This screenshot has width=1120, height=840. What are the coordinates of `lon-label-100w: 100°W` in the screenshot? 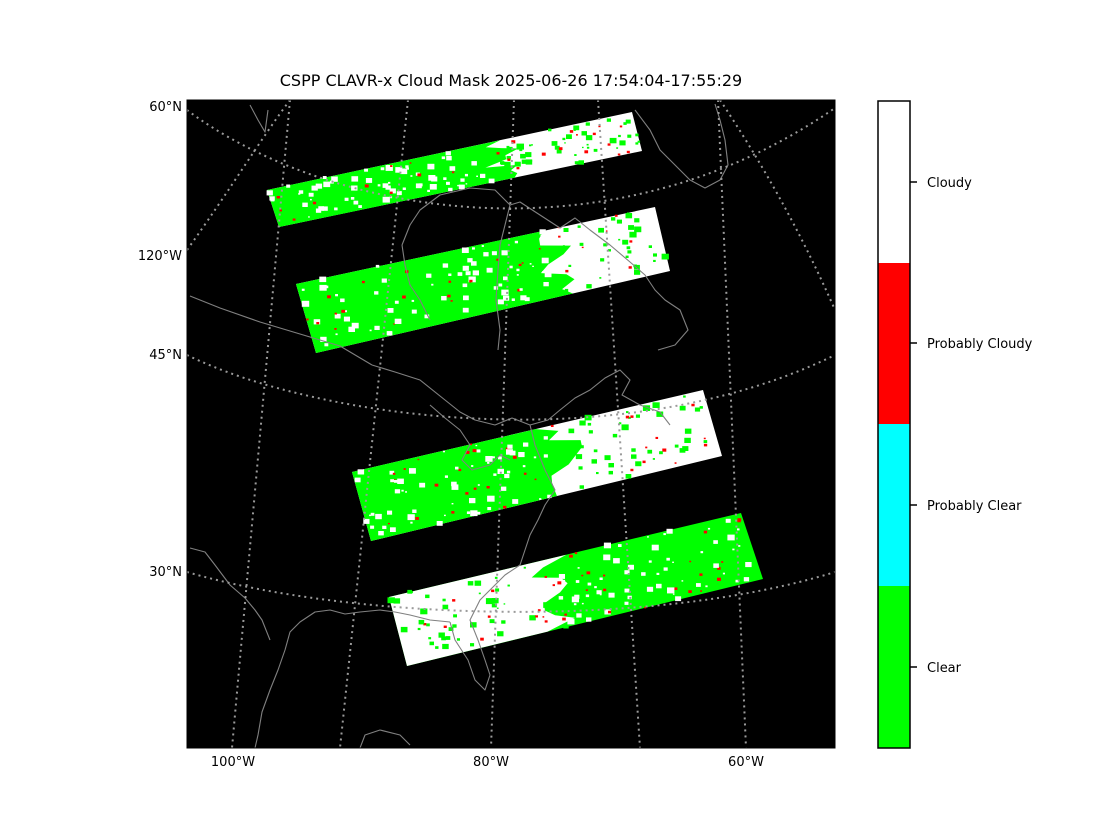 It's located at (233, 762).